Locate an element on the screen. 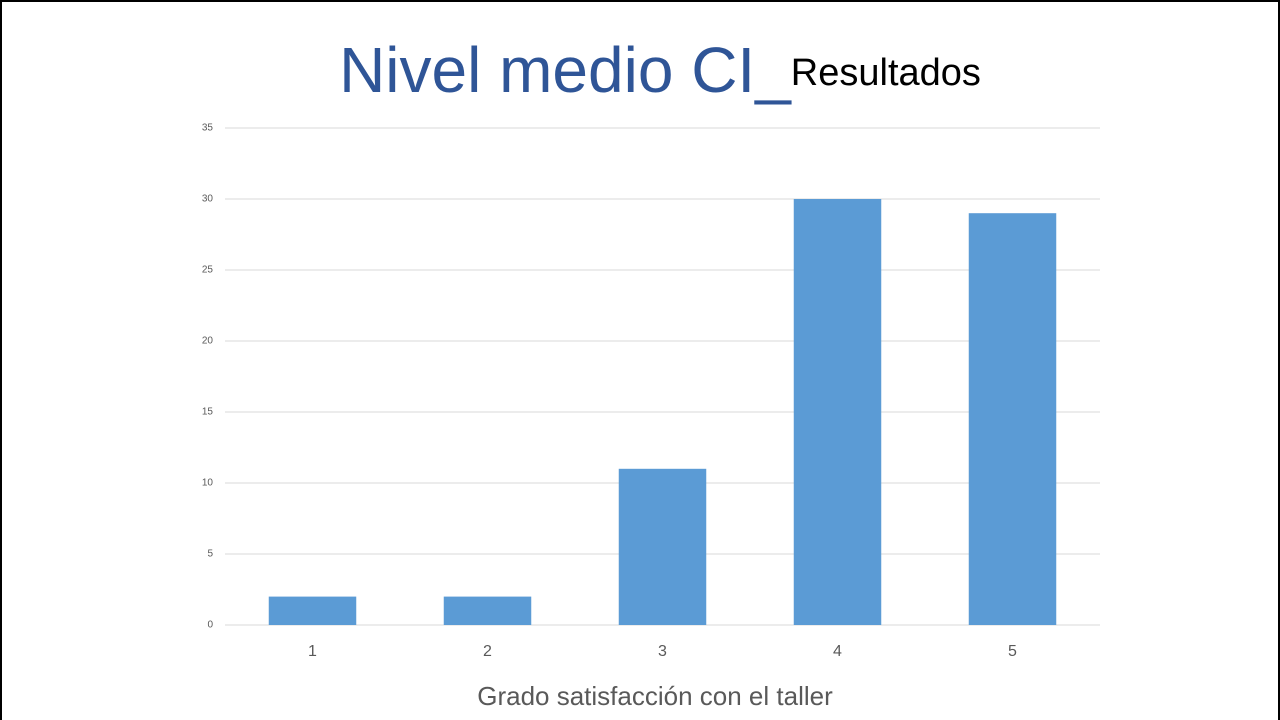 The height and width of the screenshot is (720, 1280). x-tick-label: 3 is located at coordinates (662, 651).